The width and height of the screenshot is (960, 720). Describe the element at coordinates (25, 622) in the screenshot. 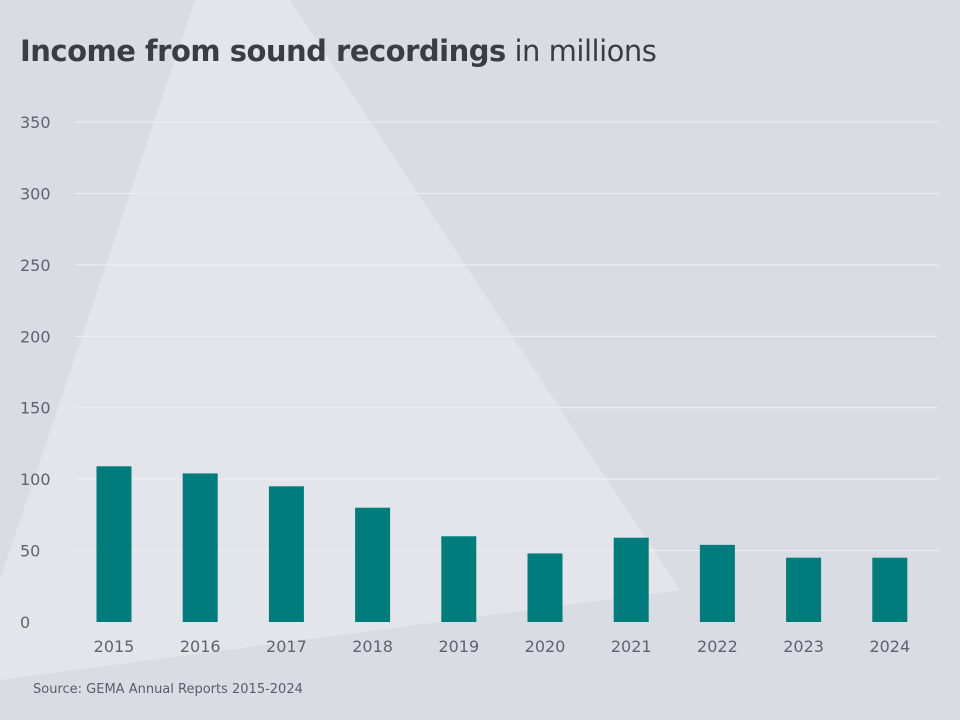

I see `y-tick-label: 0` at that location.